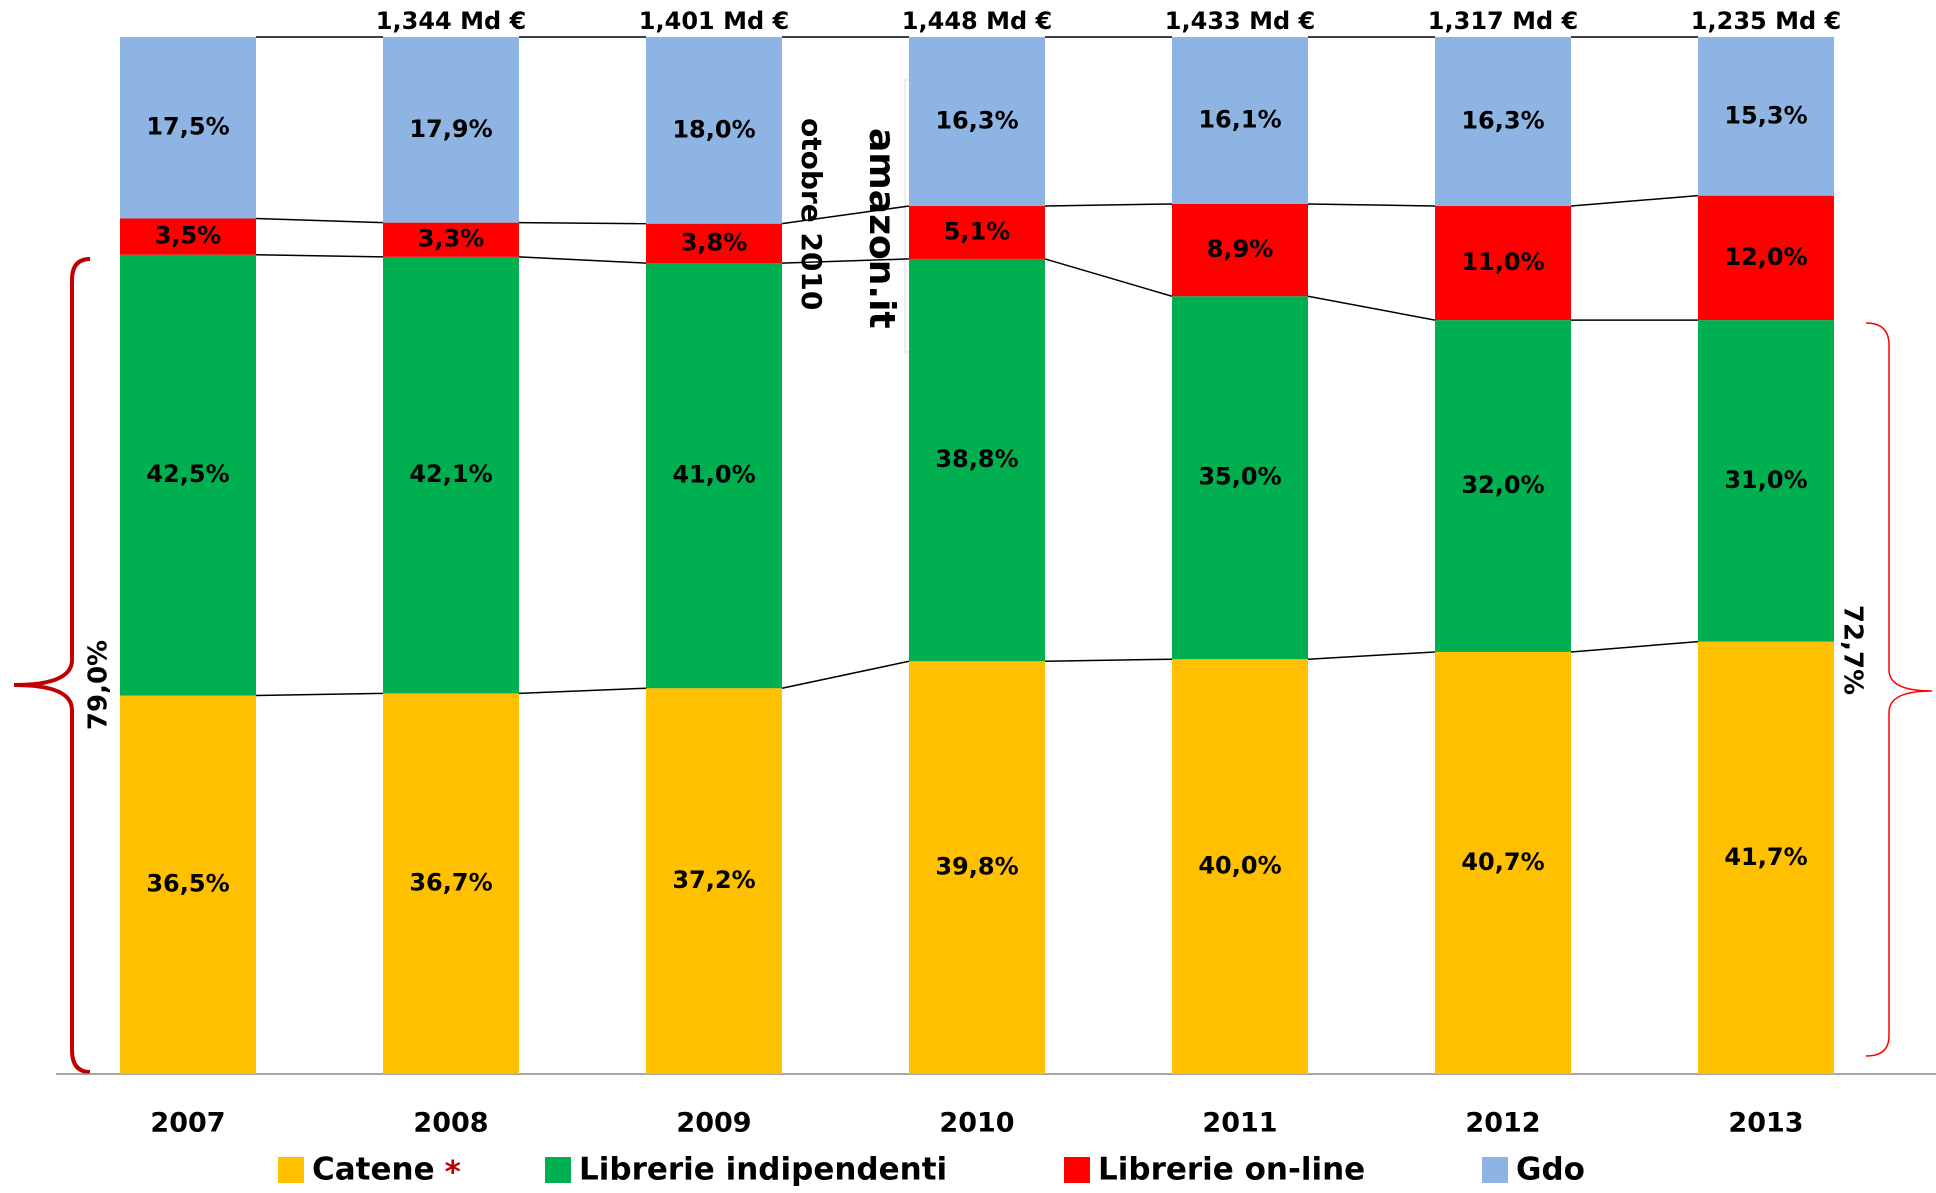 This screenshot has height=1193, width=1936. I want to click on value-label: 32,0%, so click(1502, 485).